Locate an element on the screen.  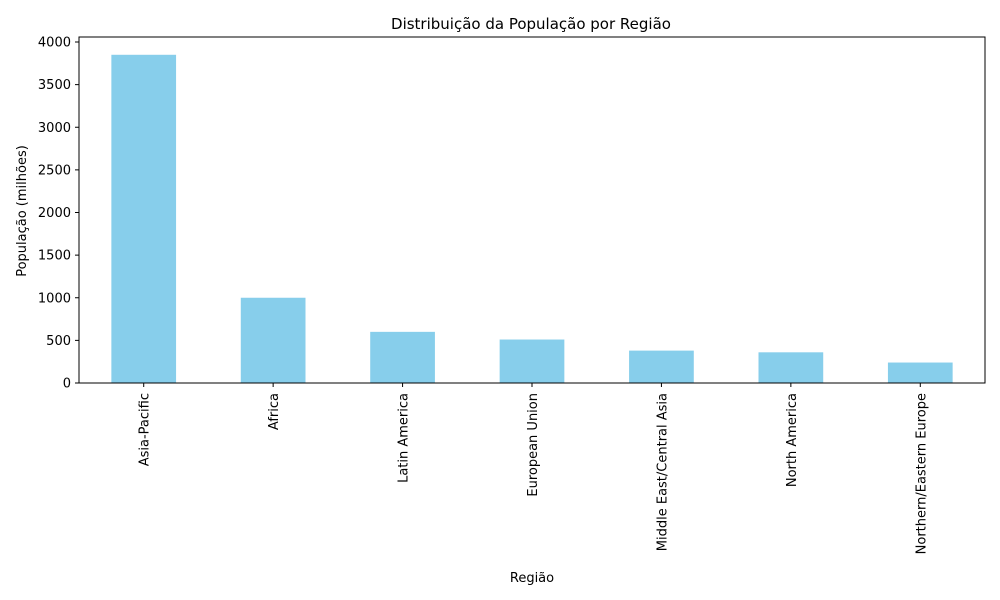
x-tick-label: North America is located at coordinates (792, 440).